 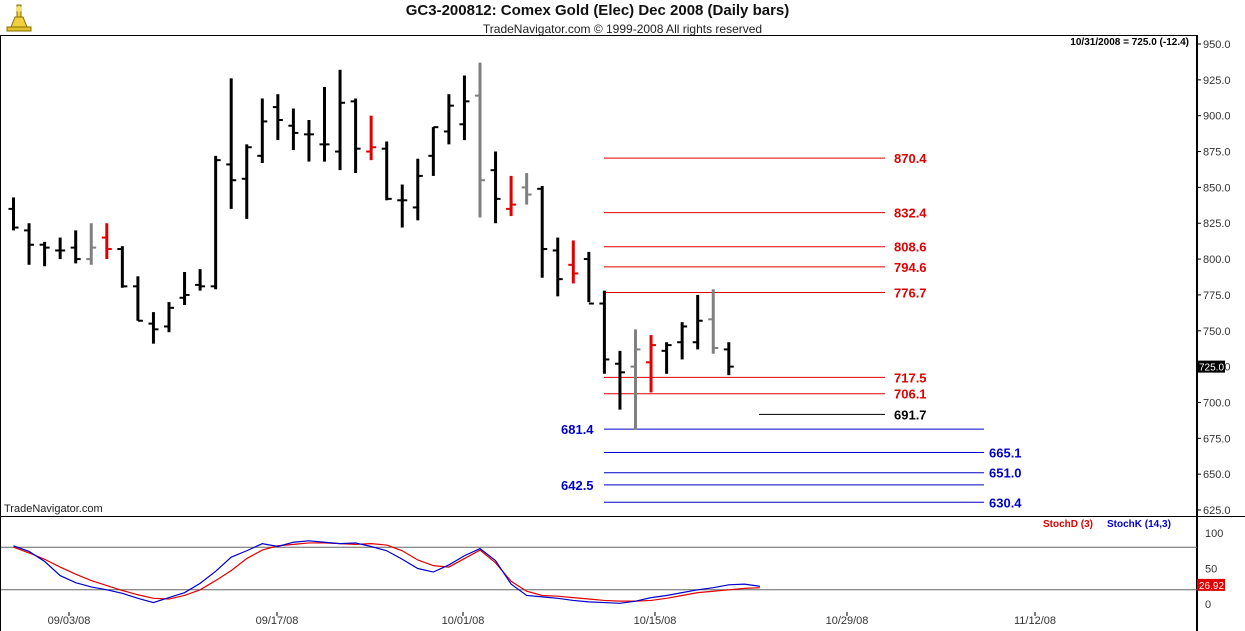 I want to click on y-tick-label: 675.0, so click(x=1217, y=439).